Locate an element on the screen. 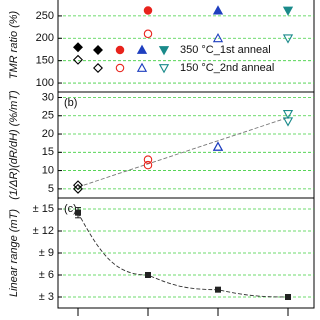 The width and height of the screenshot is (320, 320). y-tick-label: 25 is located at coordinates (48, 116).